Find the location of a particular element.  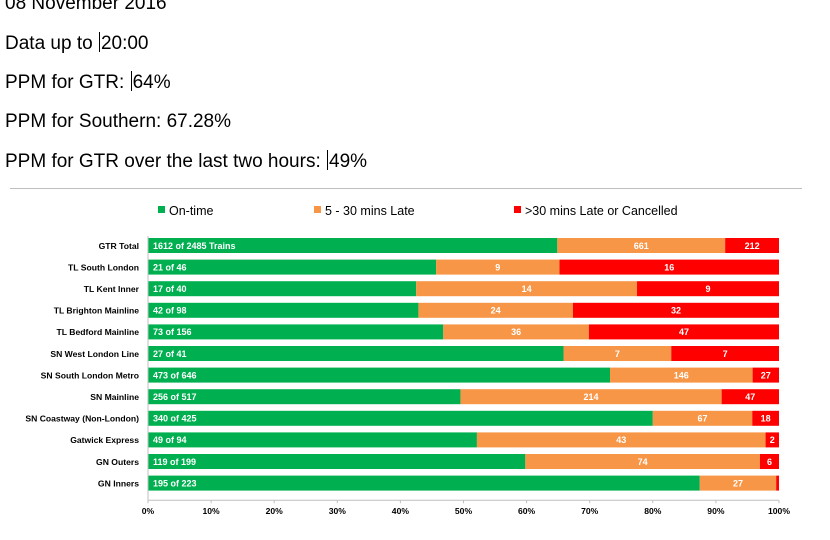

x-tick-label: 50% is located at coordinates (464, 511).